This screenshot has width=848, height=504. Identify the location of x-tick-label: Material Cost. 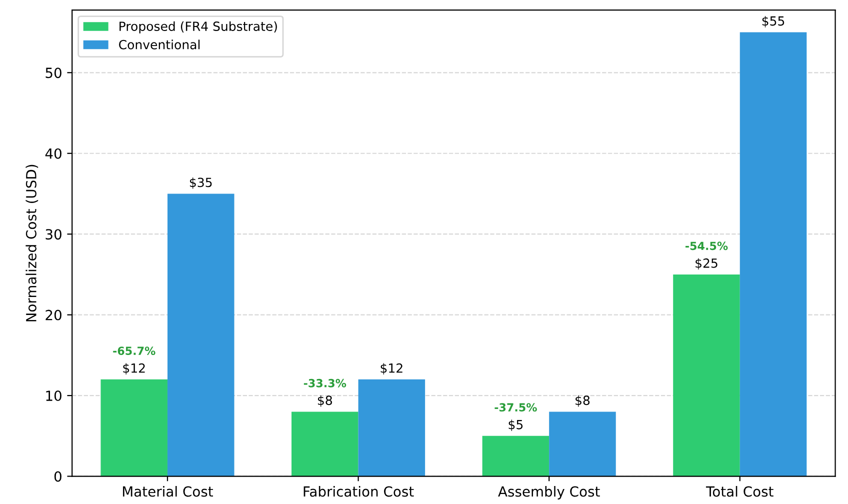
(168, 491).